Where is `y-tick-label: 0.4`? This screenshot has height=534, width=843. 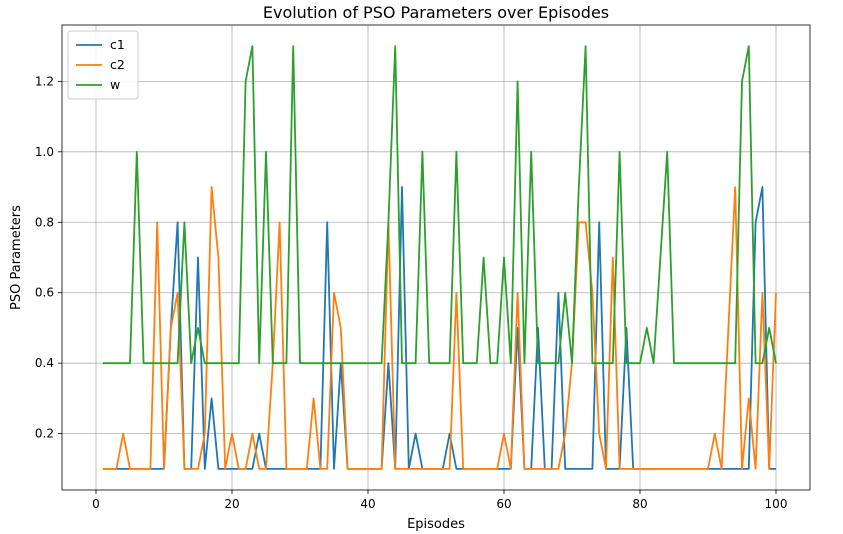
y-tick-label: 0.4 is located at coordinates (44, 363).